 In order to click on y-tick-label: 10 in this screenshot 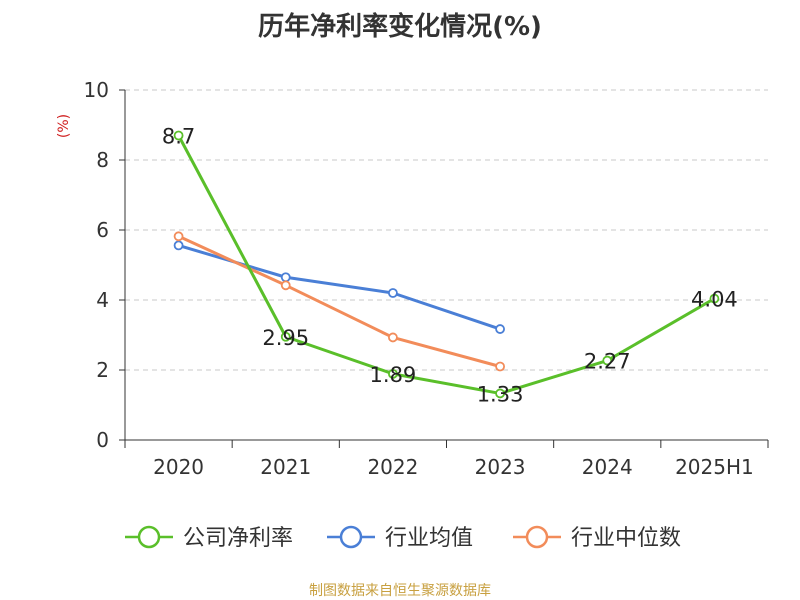, I will do `click(96, 90)`.